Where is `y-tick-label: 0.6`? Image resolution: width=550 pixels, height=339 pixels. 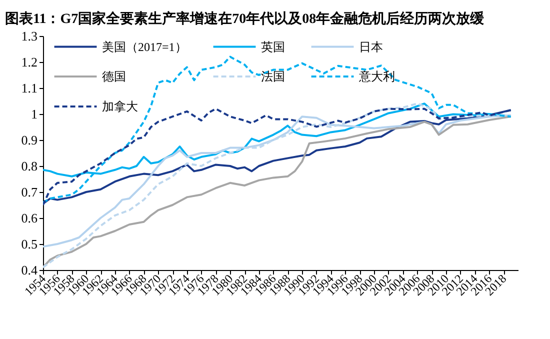 y-tick-label: 0.6 is located at coordinates (29, 218).